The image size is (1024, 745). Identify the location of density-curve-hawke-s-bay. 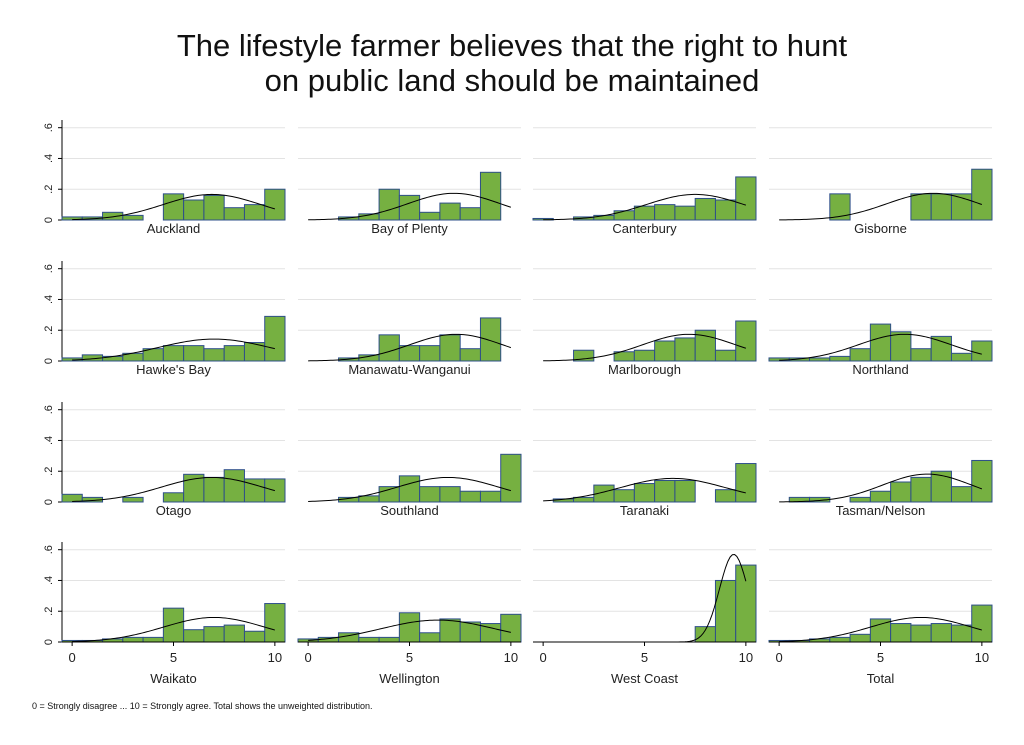
(173, 349).